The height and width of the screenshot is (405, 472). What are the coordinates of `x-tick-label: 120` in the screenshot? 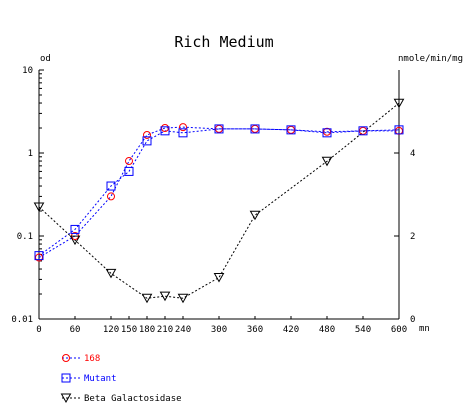 It's located at (111, 330).